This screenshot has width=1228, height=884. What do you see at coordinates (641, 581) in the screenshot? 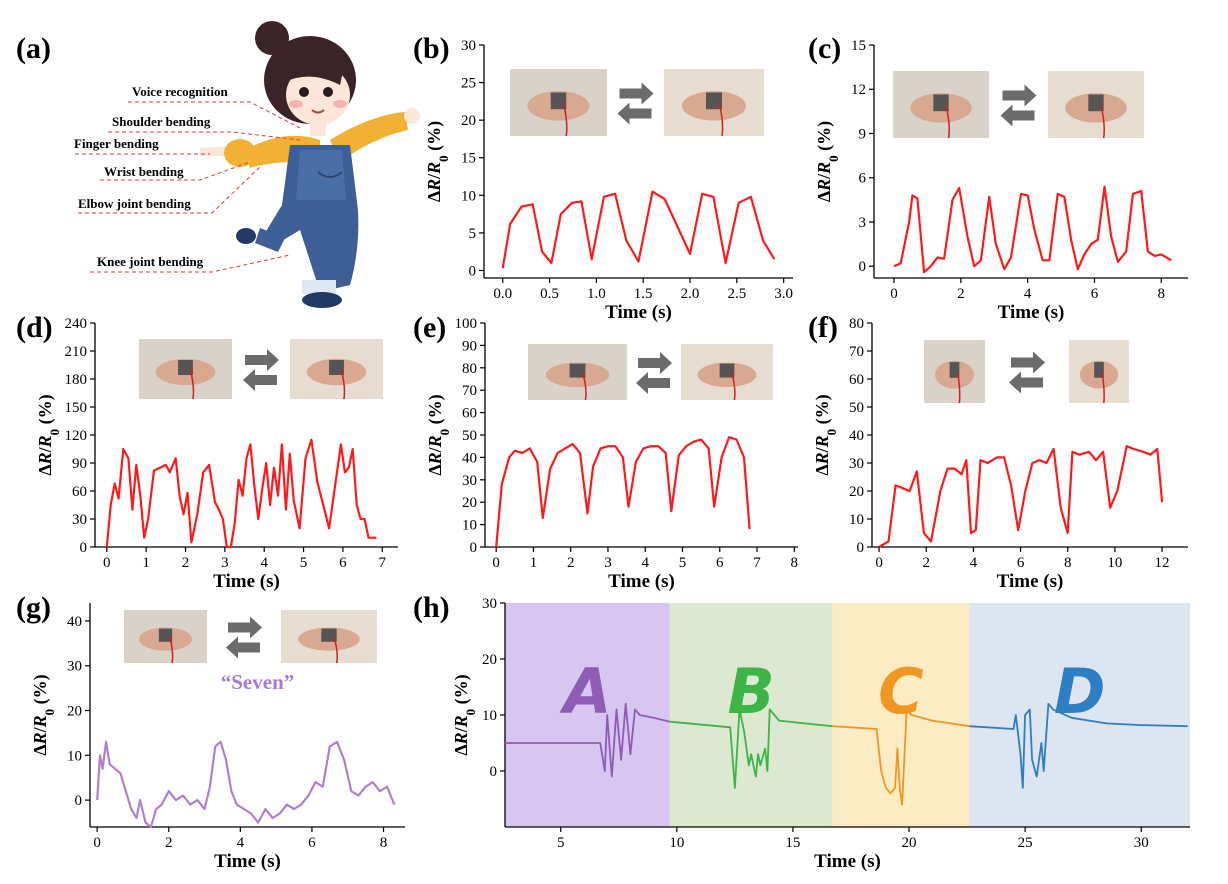
I see `x-axis-title-e: Time (s)` at bounding box center [641, 581].